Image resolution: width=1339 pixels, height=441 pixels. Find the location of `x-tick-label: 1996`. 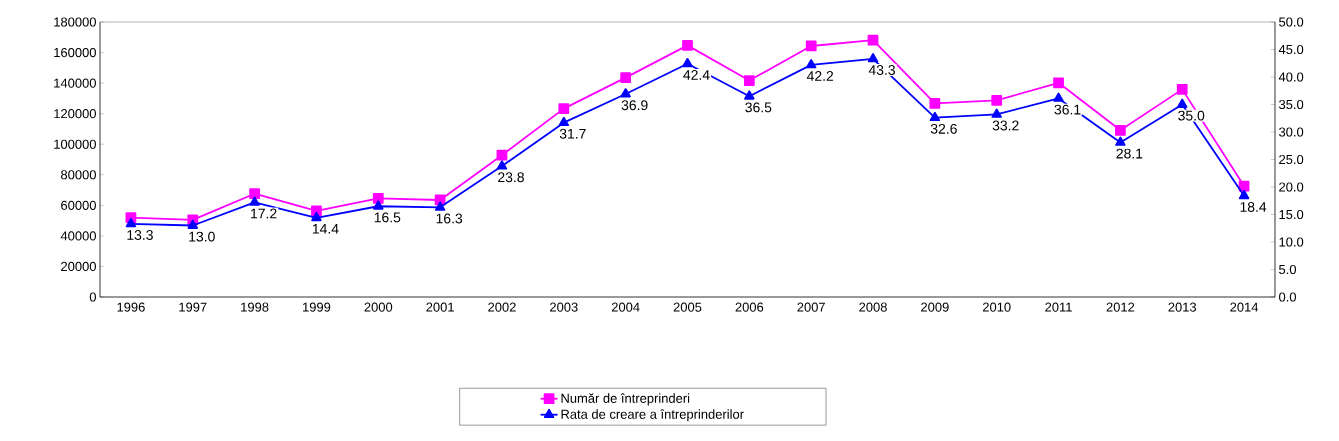

x-tick-label: 1996 is located at coordinates (131, 307).